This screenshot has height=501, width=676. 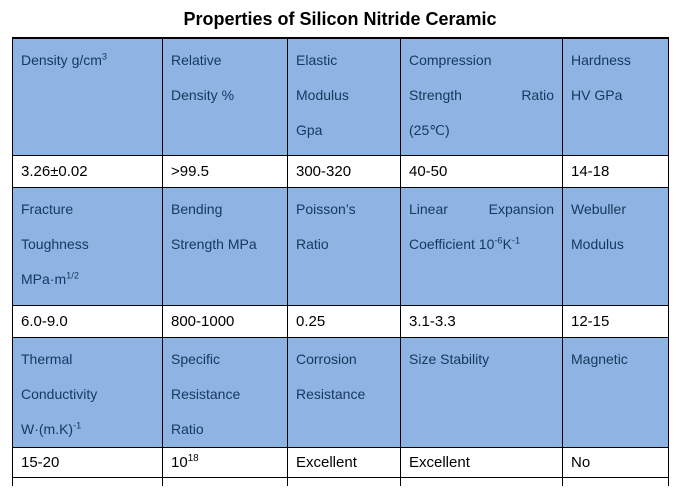 I want to click on cell-compression-strength-header: Compression Strength Ratio (25℃), so click(x=481, y=96).